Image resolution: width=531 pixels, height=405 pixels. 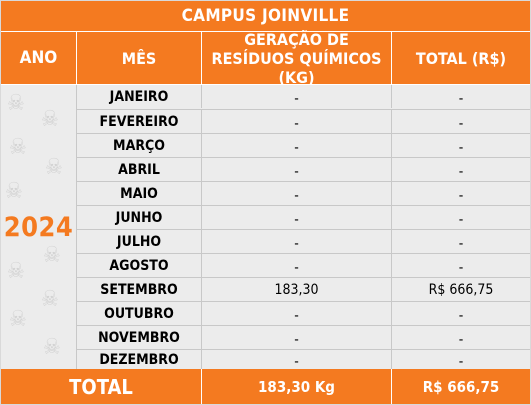 I want to click on month-cell: JANEIRO, so click(x=139, y=96).